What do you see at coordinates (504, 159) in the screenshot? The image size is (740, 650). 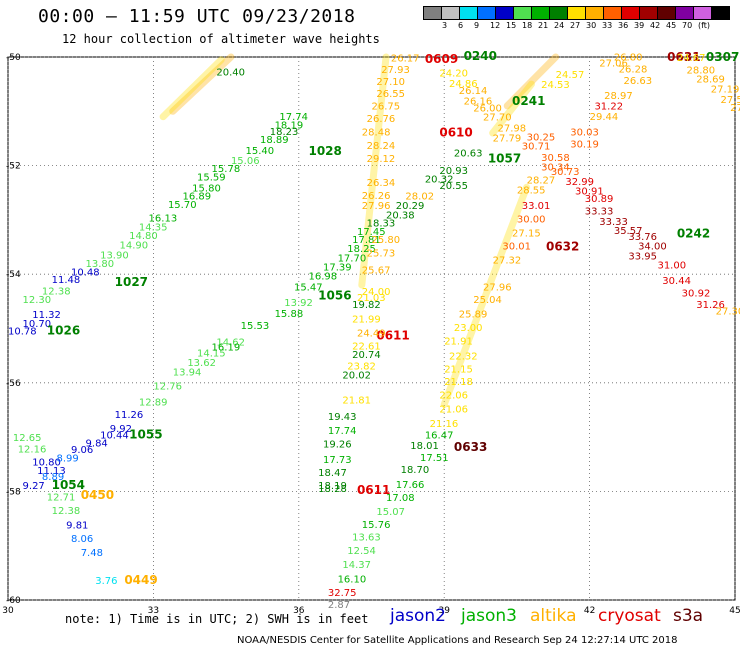 I see `pass-time-label: 1057` at bounding box center [504, 159].